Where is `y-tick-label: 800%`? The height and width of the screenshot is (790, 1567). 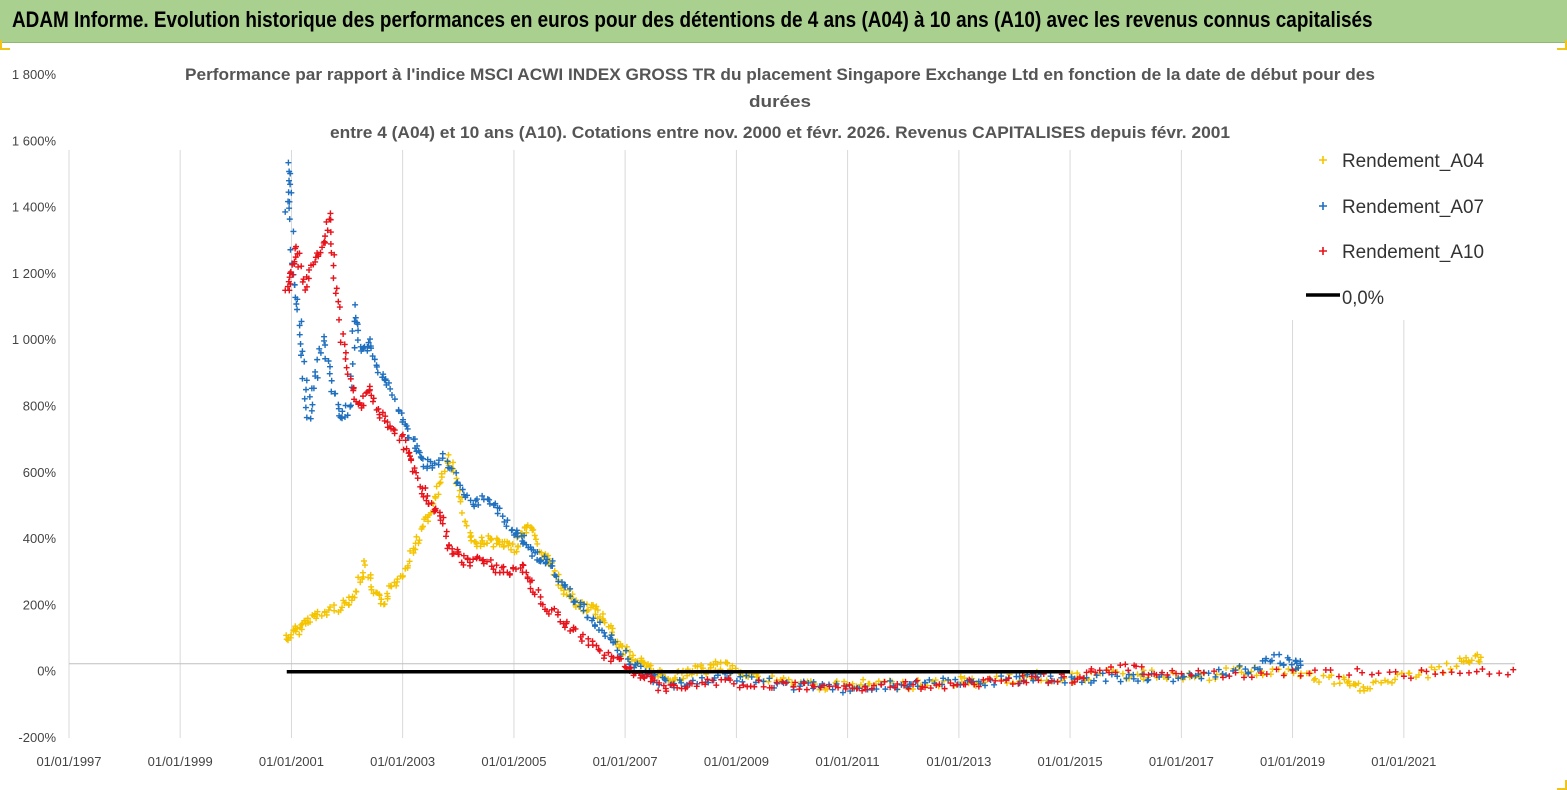
y-tick-label: 800% is located at coordinates (40, 406).